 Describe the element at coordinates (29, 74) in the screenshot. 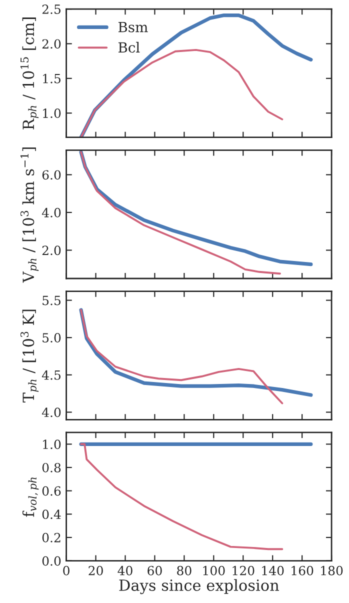

I see `y-axis-title: R$_{ph}$ / 10$^{15}$ [cm]` at that location.